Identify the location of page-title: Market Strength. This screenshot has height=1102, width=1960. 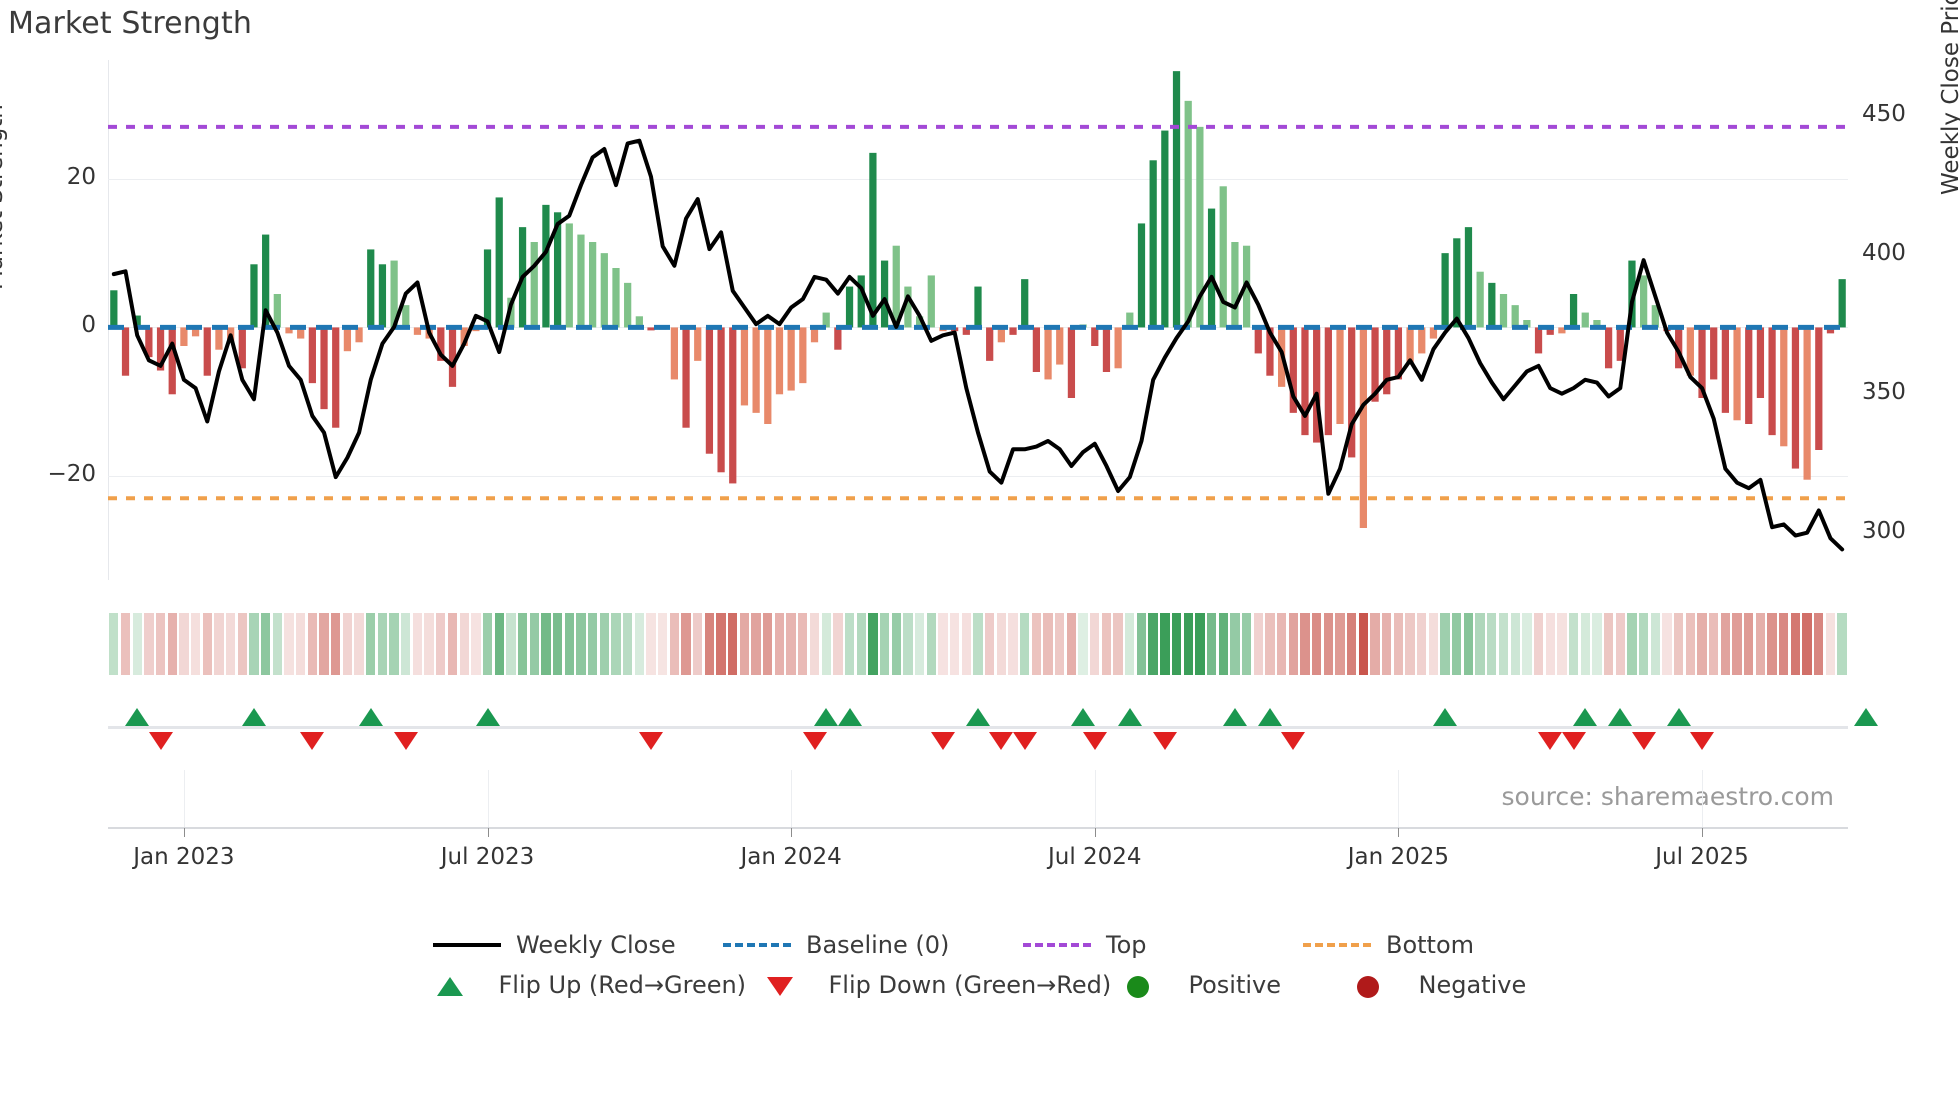
(130, 23).